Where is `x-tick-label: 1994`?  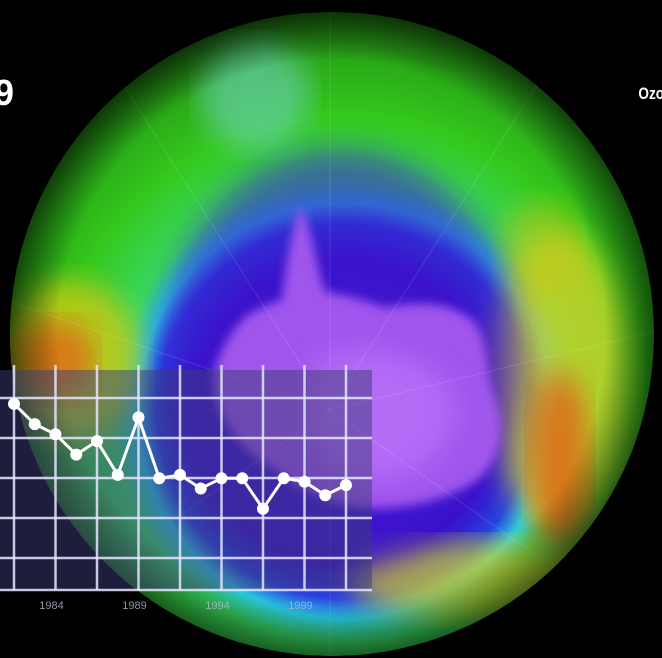
x-tick-label: 1994 is located at coordinates (217, 606).